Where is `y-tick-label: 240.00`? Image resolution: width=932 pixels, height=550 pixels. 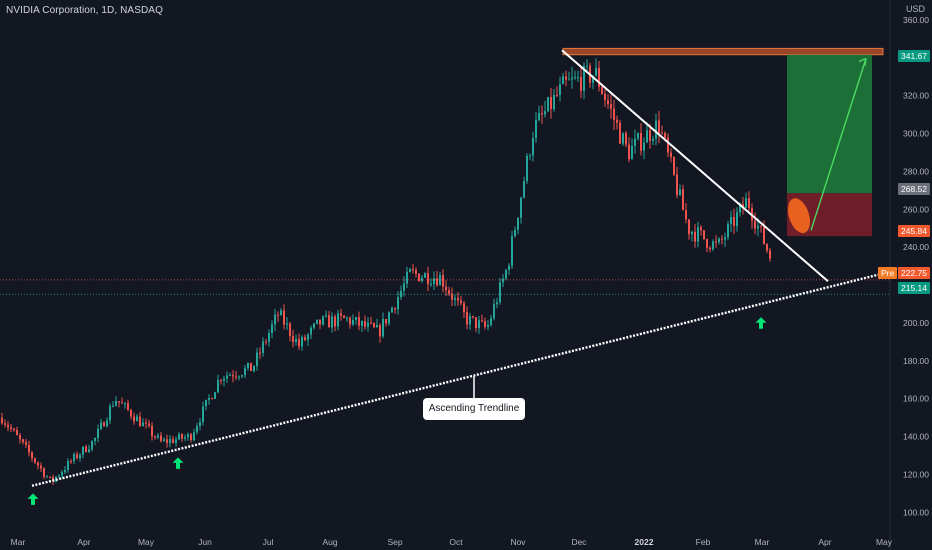
y-tick-label: 240.00 is located at coordinates (916, 247).